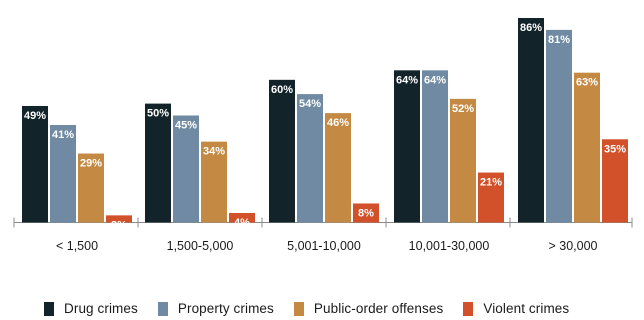  Describe the element at coordinates (491, 183) in the screenshot. I see `data-label: 21%` at that location.